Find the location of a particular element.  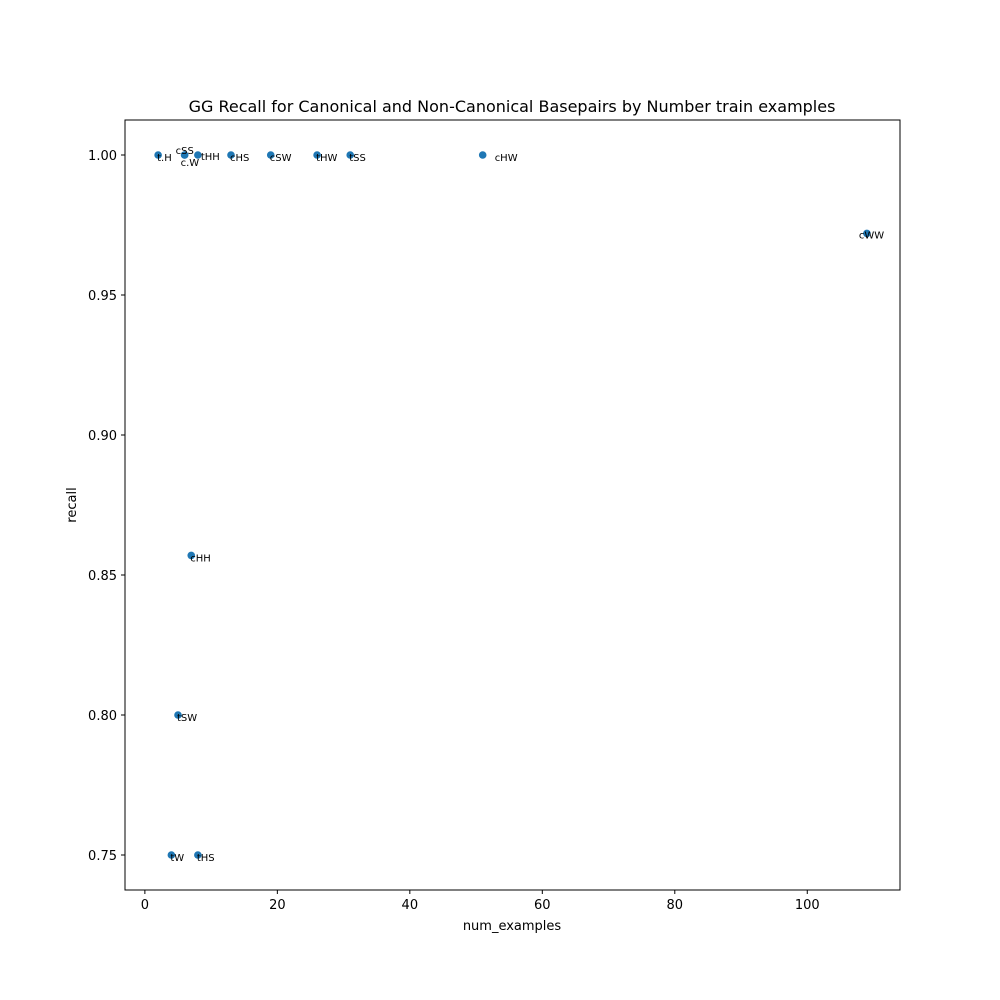

point-label: t.H is located at coordinates (164, 158).